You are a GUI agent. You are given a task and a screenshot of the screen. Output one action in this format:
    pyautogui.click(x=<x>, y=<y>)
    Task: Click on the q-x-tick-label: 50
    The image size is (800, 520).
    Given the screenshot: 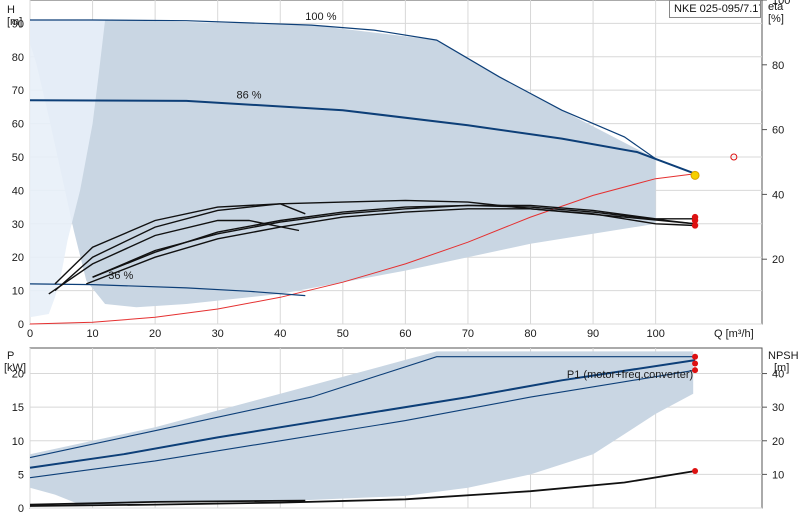 What is the action you would take?
    pyautogui.click(x=343, y=334)
    